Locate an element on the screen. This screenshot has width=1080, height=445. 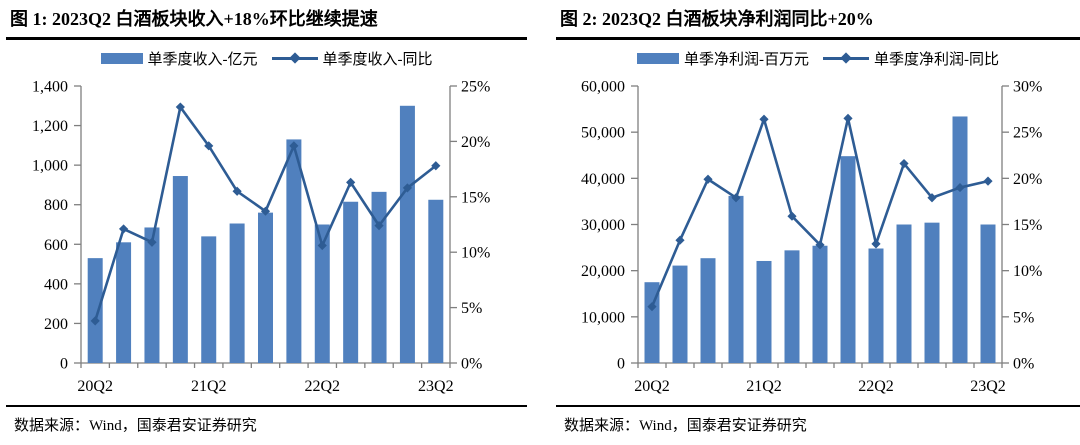
y-axis-left-label: 200 is located at coordinates (56, 323).